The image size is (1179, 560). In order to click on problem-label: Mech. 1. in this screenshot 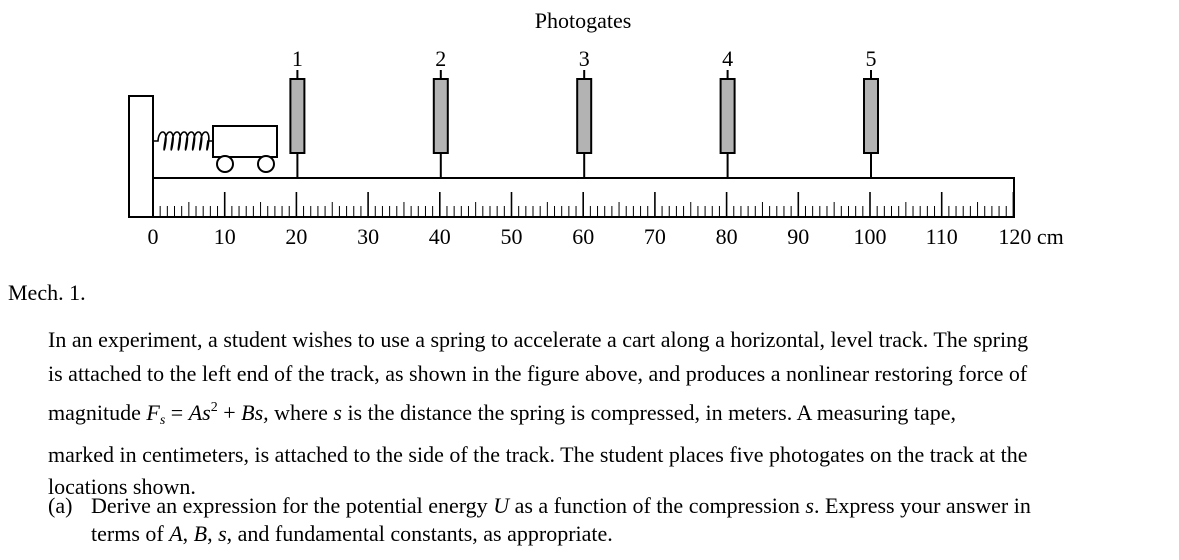, I will do `click(47, 292)`.